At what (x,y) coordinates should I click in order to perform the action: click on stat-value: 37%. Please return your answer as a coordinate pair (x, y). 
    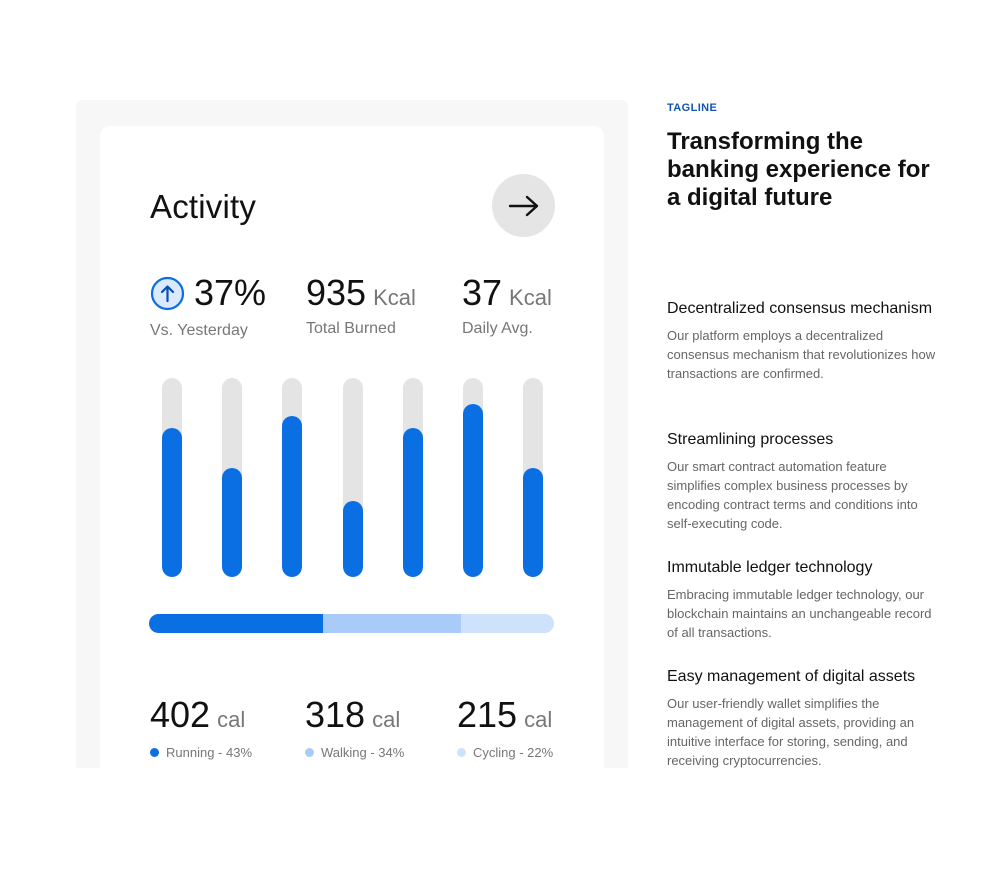
    Looking at the image, I should click on (230, 292).